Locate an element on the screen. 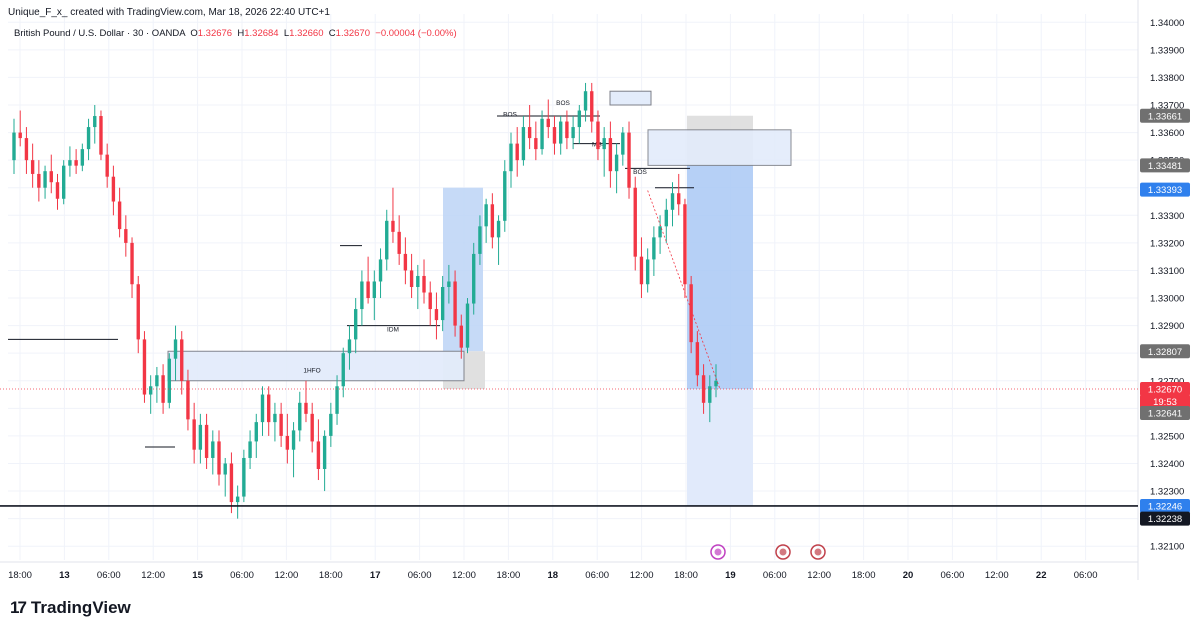  x-tick-label: 18:00 is located at coordinates (686, 575).